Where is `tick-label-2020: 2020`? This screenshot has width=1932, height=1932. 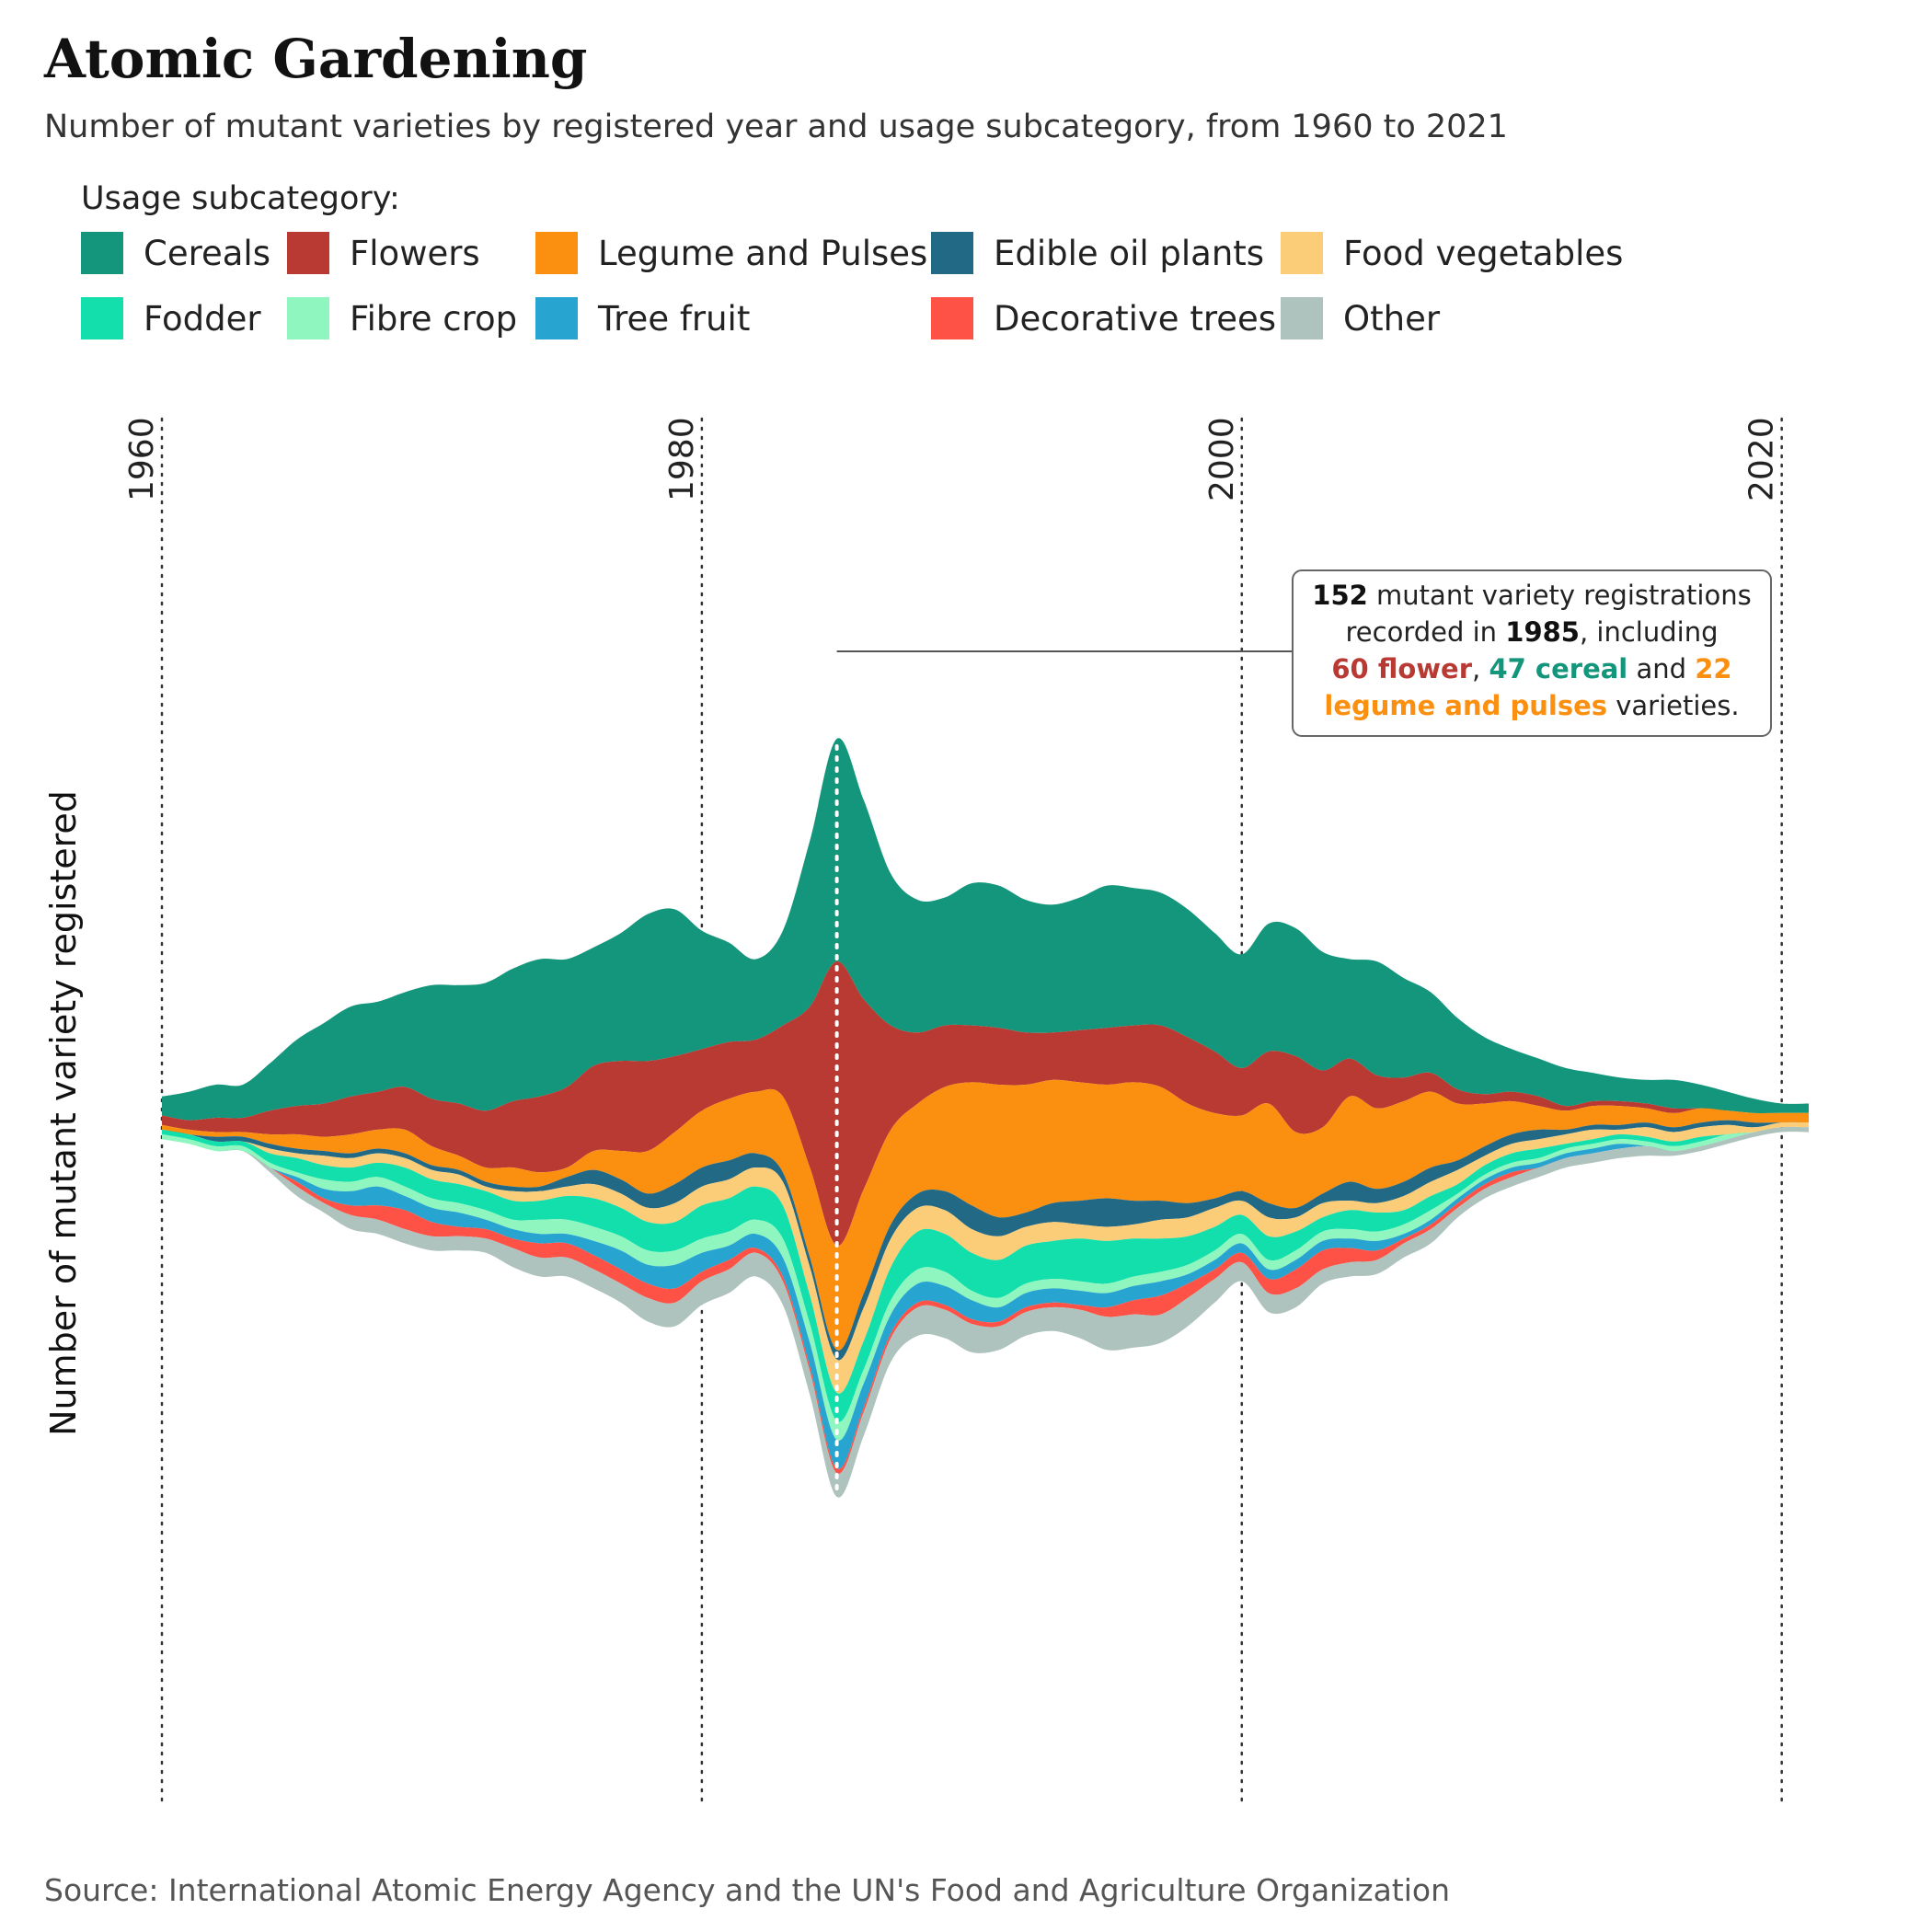 tick-label-2020: 2020 is located at coordinates (1762, 459).